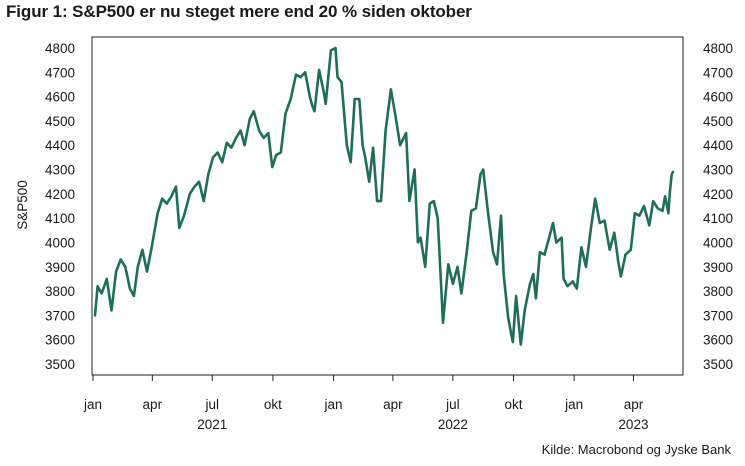  What do you see at coordinates (60, 315) in the screenshot?
I see `y-tick-label-left: 3700` at bounding box center [60, 315].